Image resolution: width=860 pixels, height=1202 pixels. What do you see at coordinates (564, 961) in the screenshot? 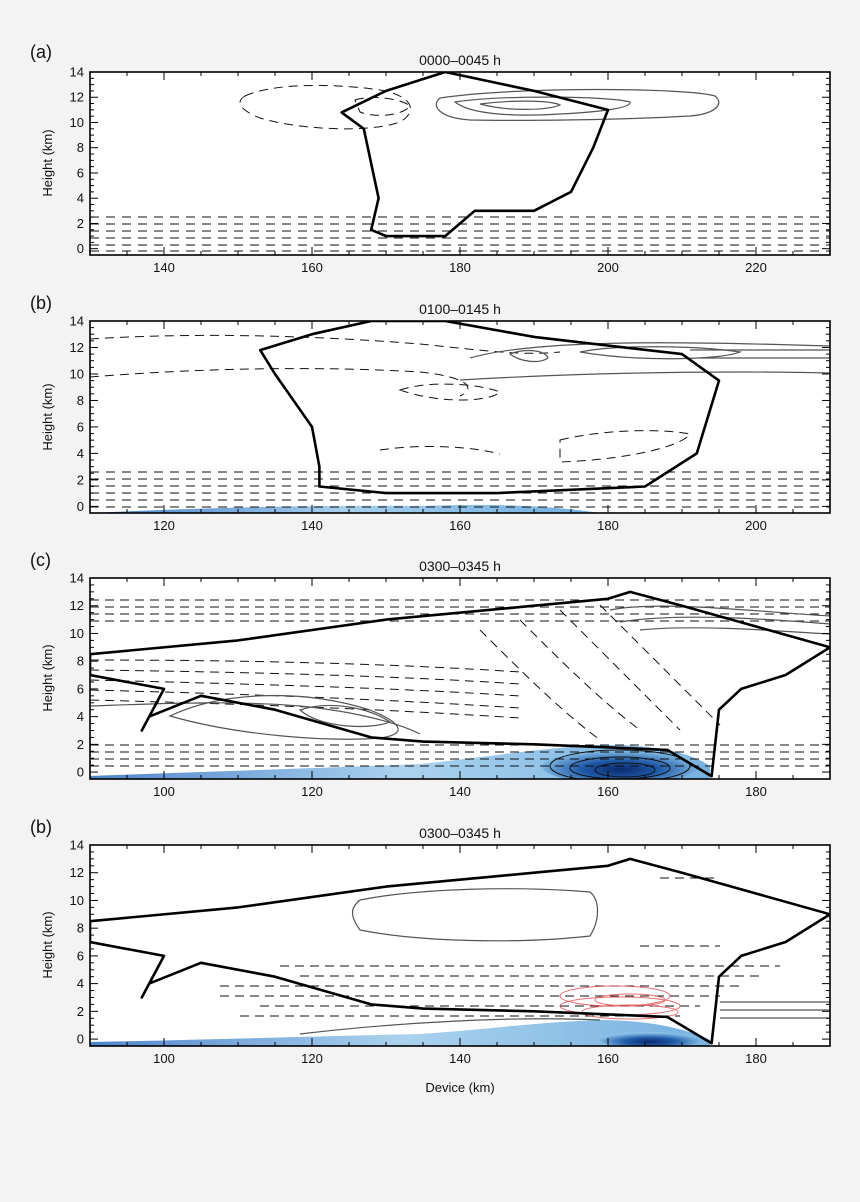
I see `panel-d-solid-contours` at bounding box center [564, 961].